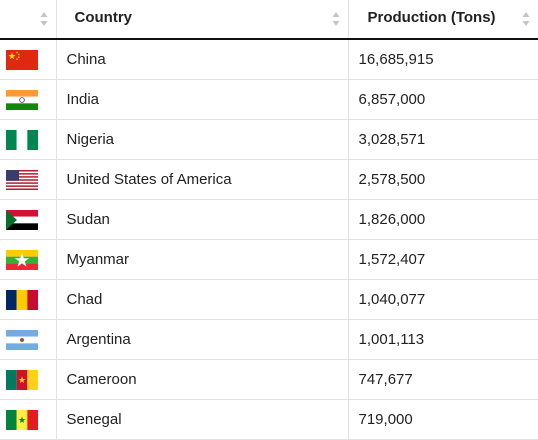  I want to click on production-cell: 3,028,571, so click(443, 139).